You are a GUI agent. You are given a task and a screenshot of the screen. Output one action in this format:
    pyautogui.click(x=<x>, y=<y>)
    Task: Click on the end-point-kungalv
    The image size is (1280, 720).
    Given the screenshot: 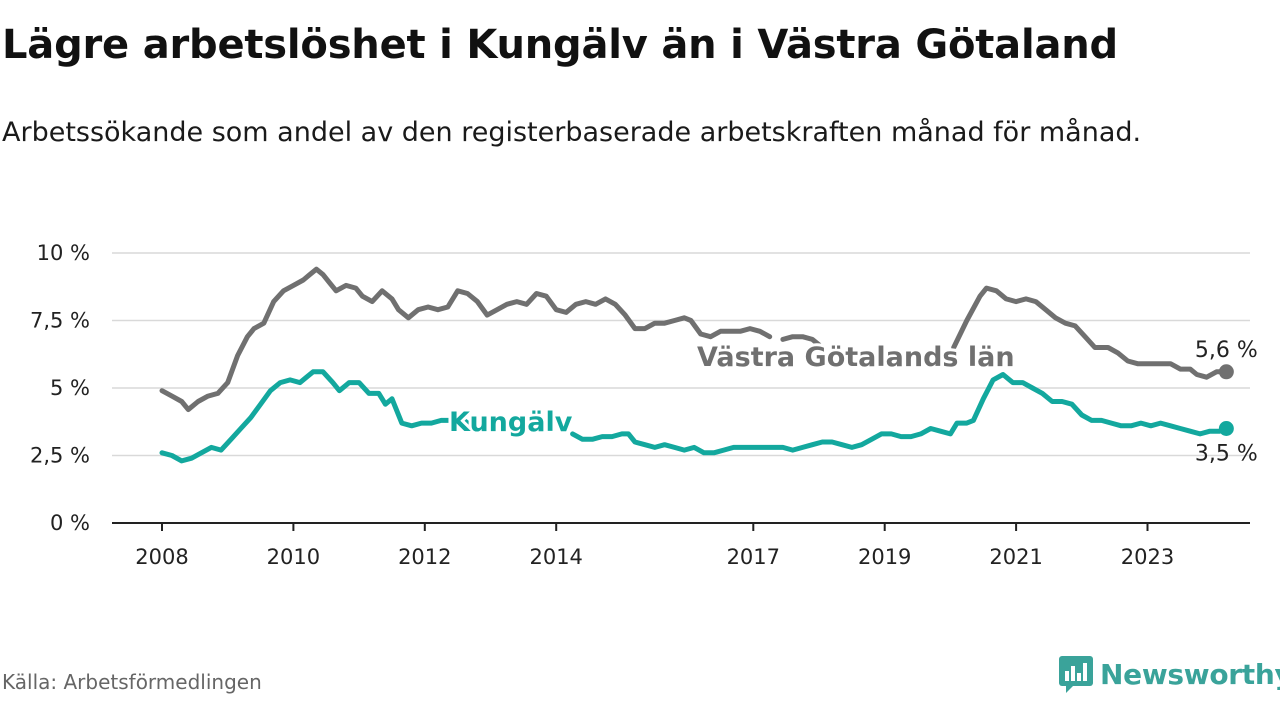 What is the action you would take?
    pyautogui.click(x=1226, y=428)
    